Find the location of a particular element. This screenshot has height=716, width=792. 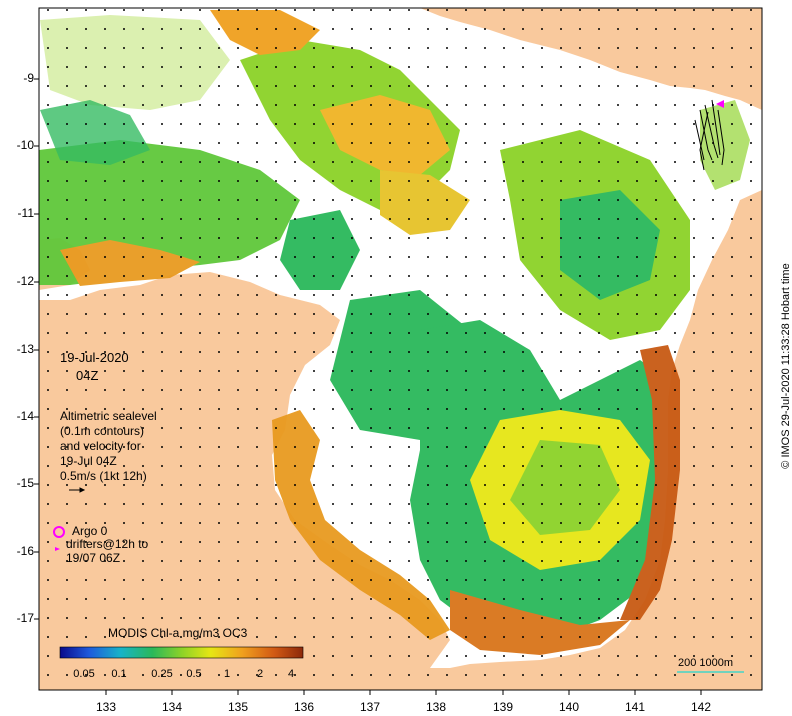

drifter-label-1: drifters@12h to is located at coordinates (107, 544).